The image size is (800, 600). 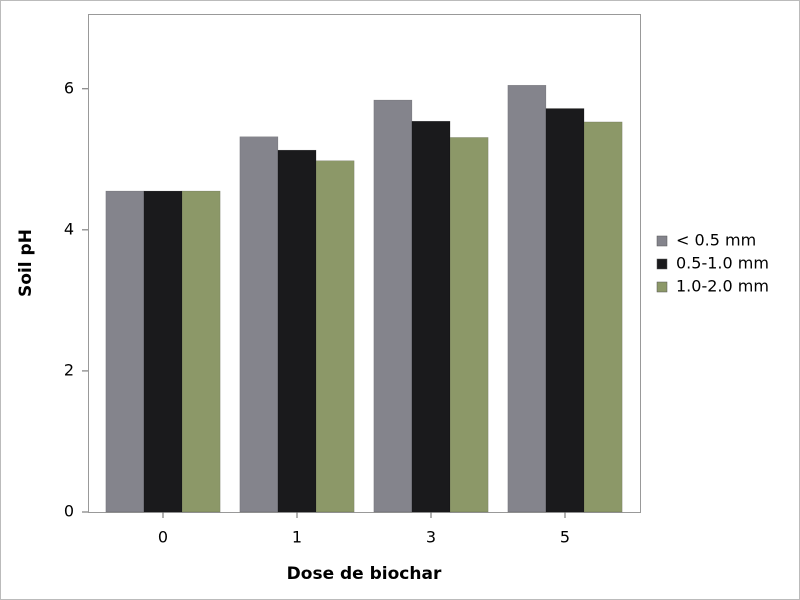 What do you see at coordinates (297, 537) in the screenshot?
I see `x-tick-label: 1` at bounding box center [297, 537].